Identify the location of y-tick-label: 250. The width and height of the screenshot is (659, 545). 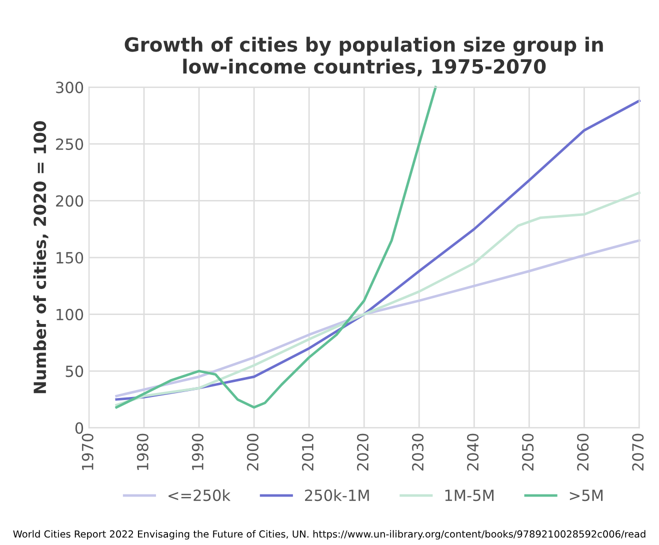
(70, 144).